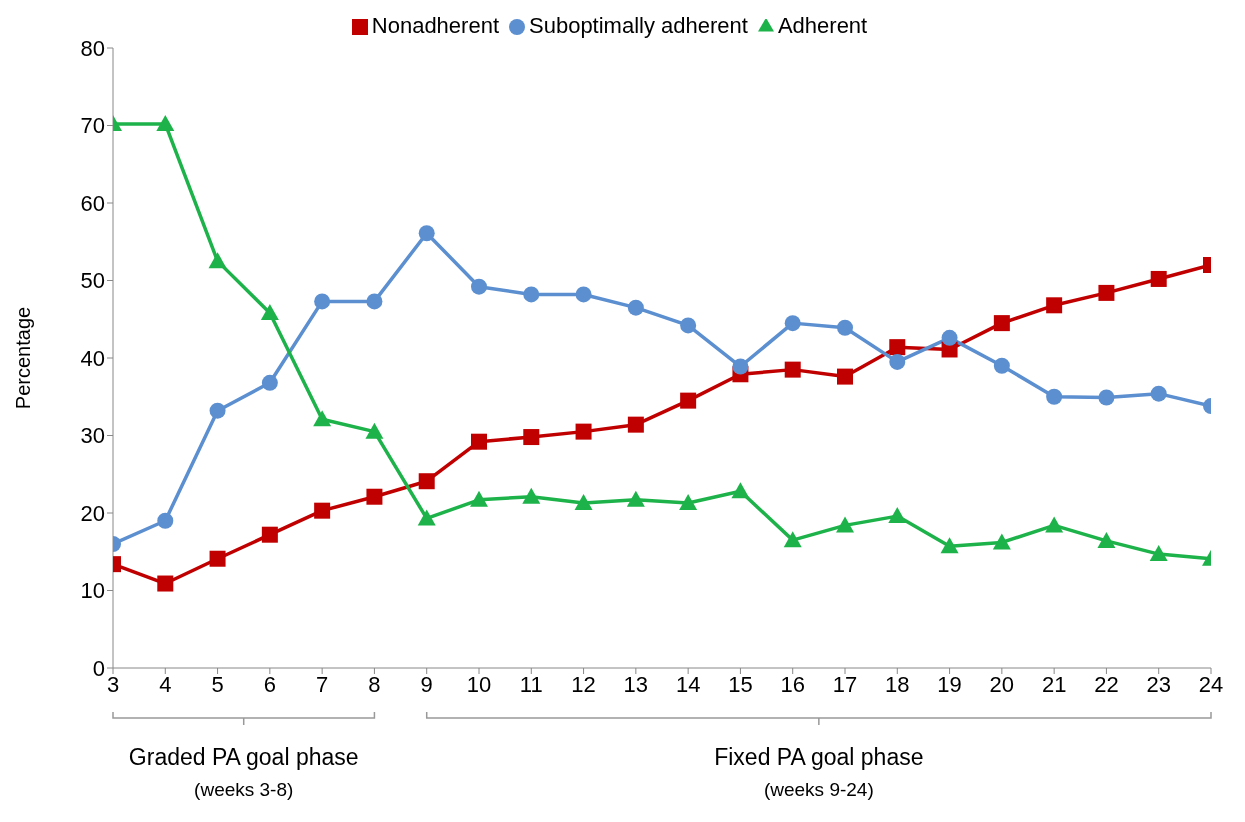 The image size is (1245, 822). I want to click on x-tick-label: 6, so click(269, 684).